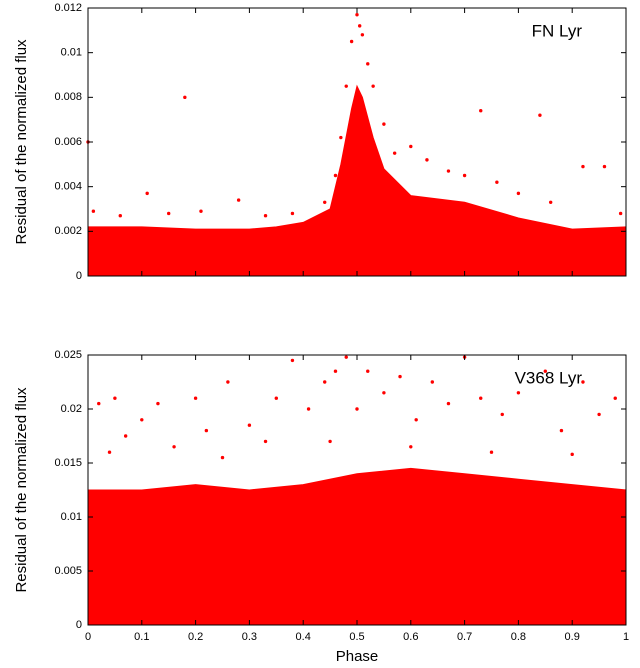 Image resolution: width=640 pixels, height=668 pixels. Describe the element at coordinates (464, 637) in the screenshot. I see `x-tick-label: 0.7` at that location.